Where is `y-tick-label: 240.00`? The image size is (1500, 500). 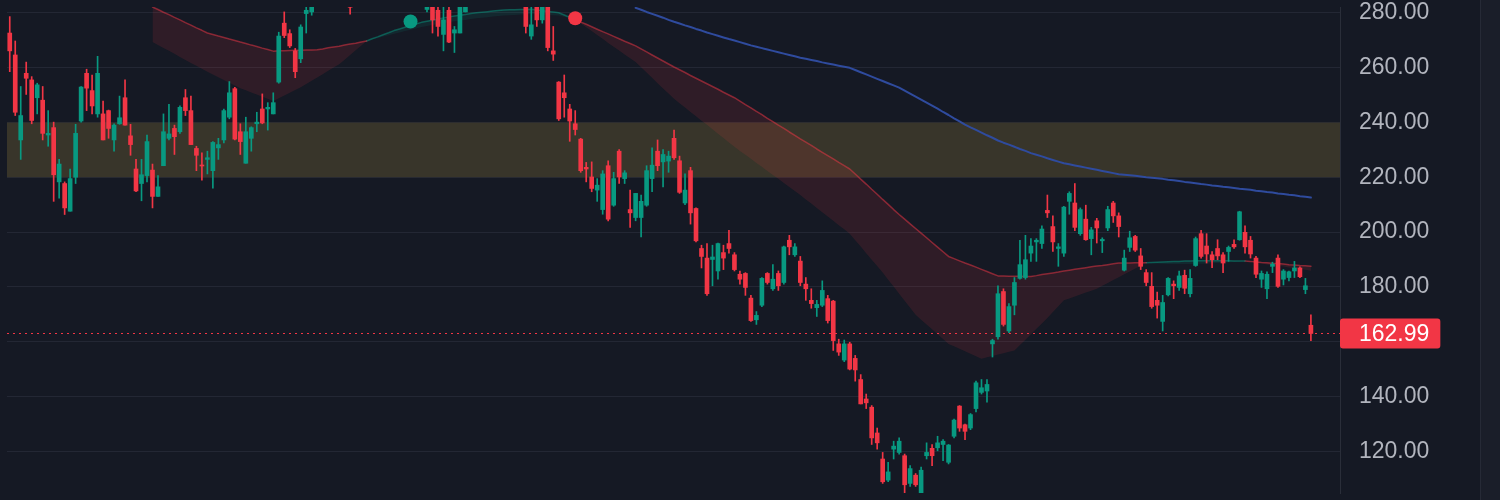
y-tick-label: 240.00 is located at coordinates (1394, 120).